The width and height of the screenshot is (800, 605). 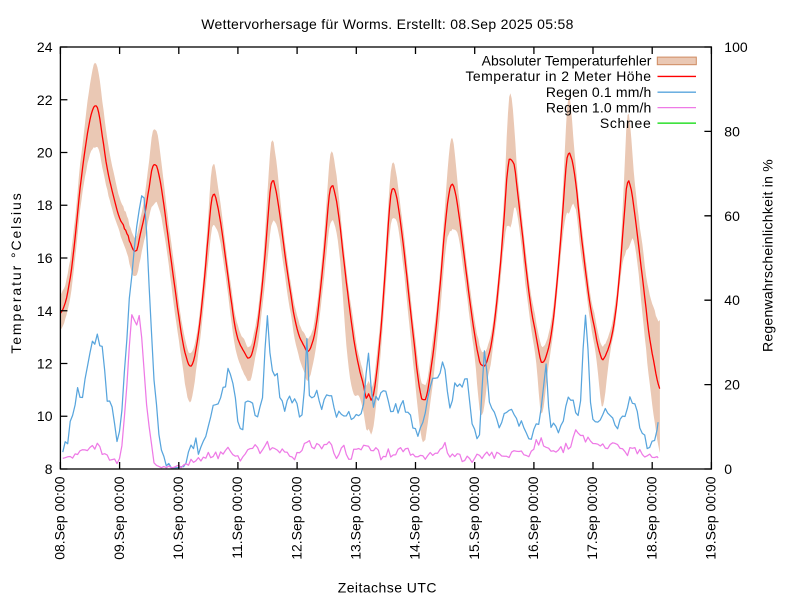 What do you see at coordinates (728, 469) in the screenshot?
I see `svg-text: 0` at bounding box center [728, 469].